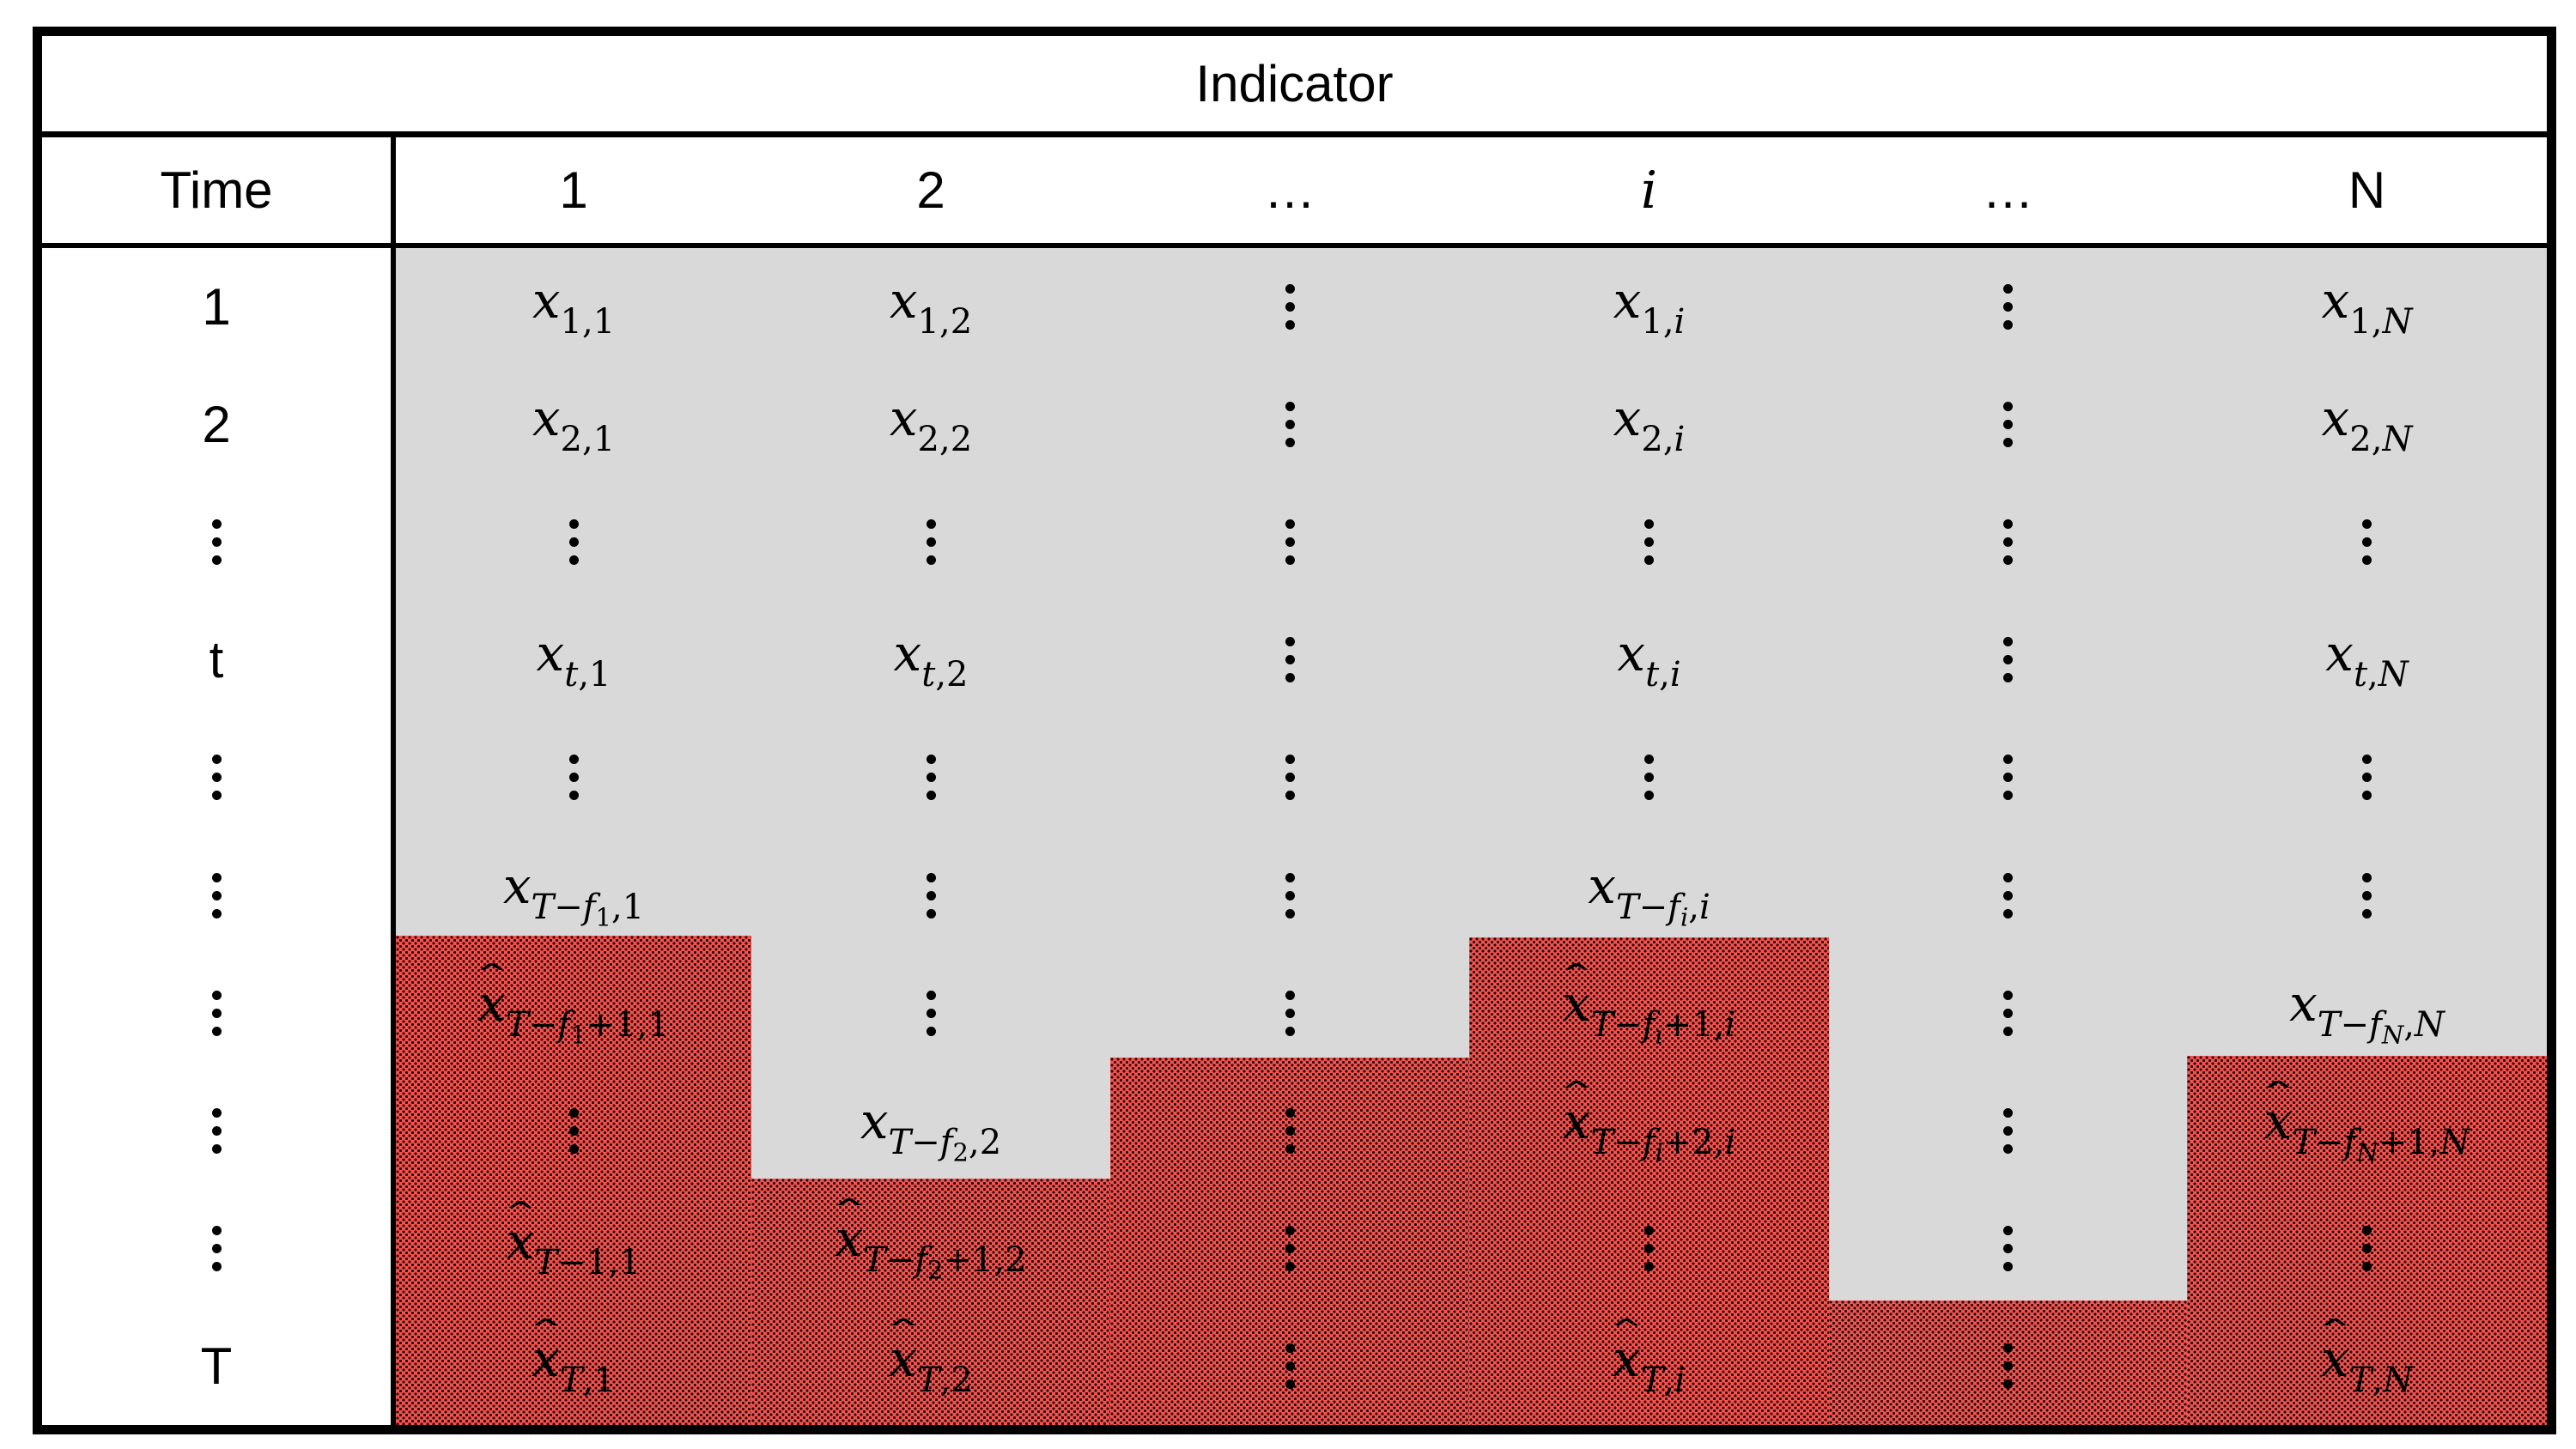 The width and height of the screenshot is (2576, 1449). What do you see at coordinates (2364, 1121) in the screenshot?
I see `forecast-value: x ˆ T−fN+1,N` at bounding box center [2364, 1121].